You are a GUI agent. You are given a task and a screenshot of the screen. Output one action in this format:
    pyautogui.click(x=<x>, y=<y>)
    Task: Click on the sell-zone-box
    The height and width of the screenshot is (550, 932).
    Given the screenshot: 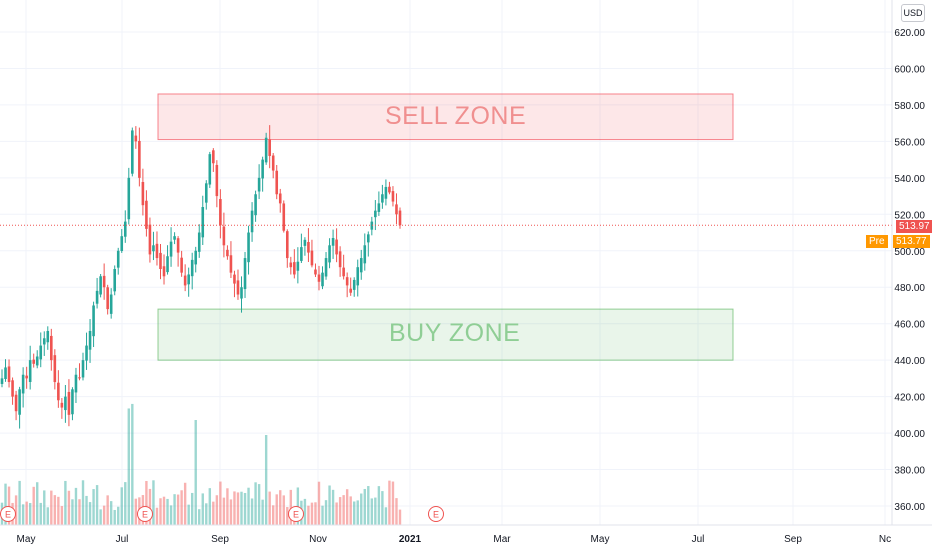 What is the action you would take?
    pyautogui.click(x=445, y=117)
    